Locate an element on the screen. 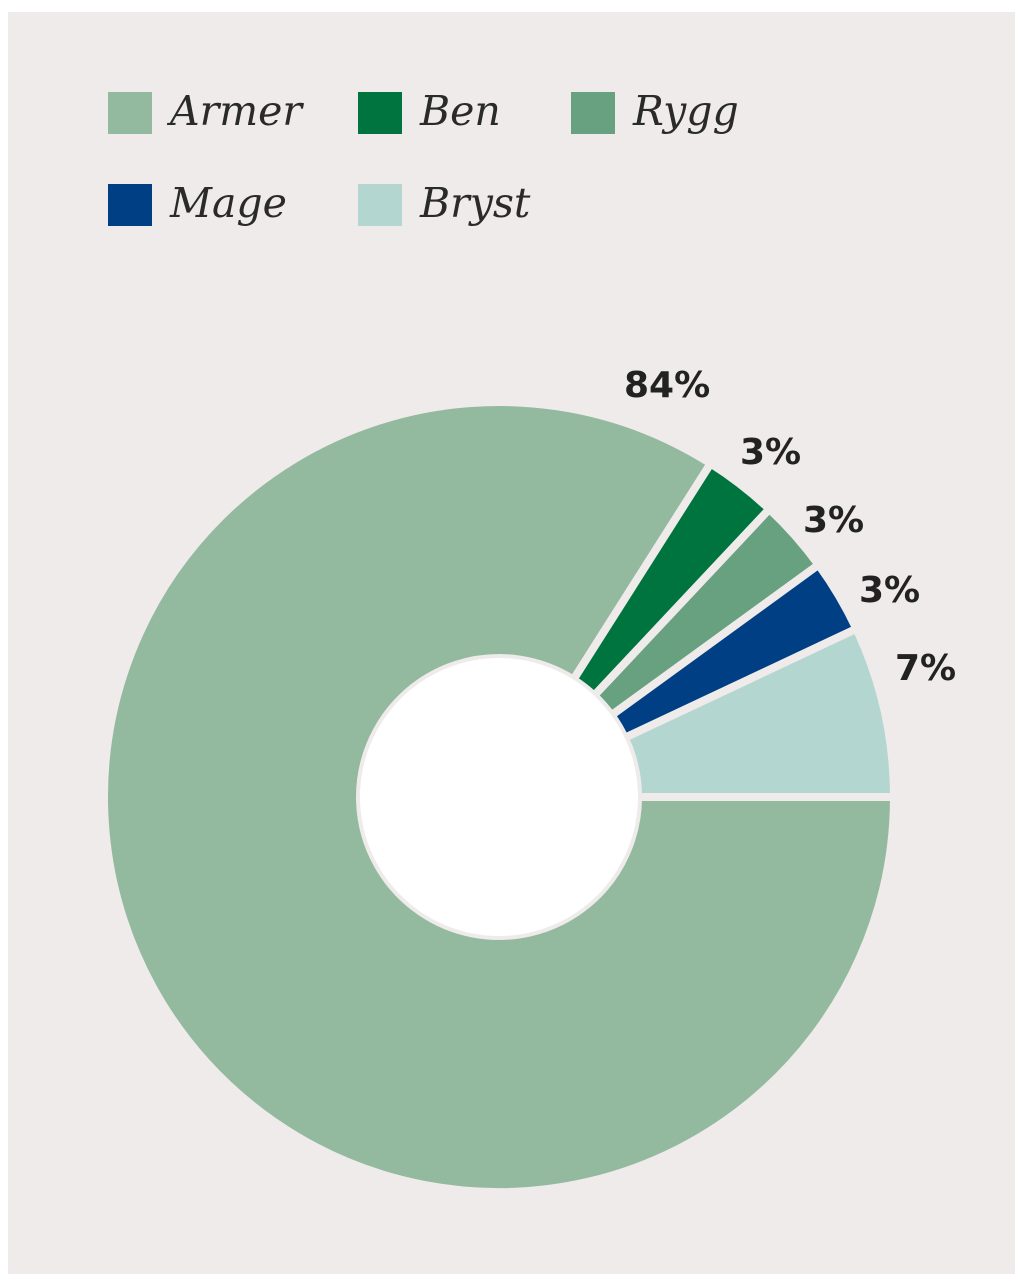 This screenshot has width=1023, height=1284. donut-hole is located at coordinates (499, 797).